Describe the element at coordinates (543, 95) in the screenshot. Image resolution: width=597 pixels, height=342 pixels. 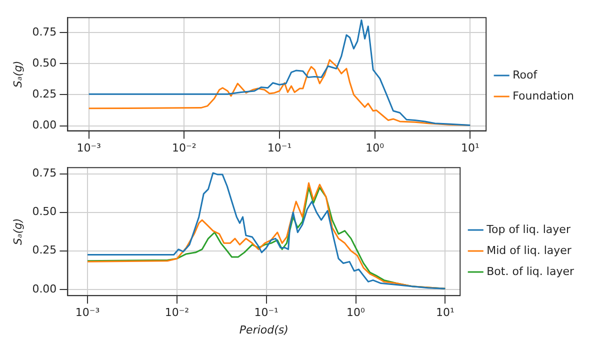
I see `legend-label: Foundation` at that location.